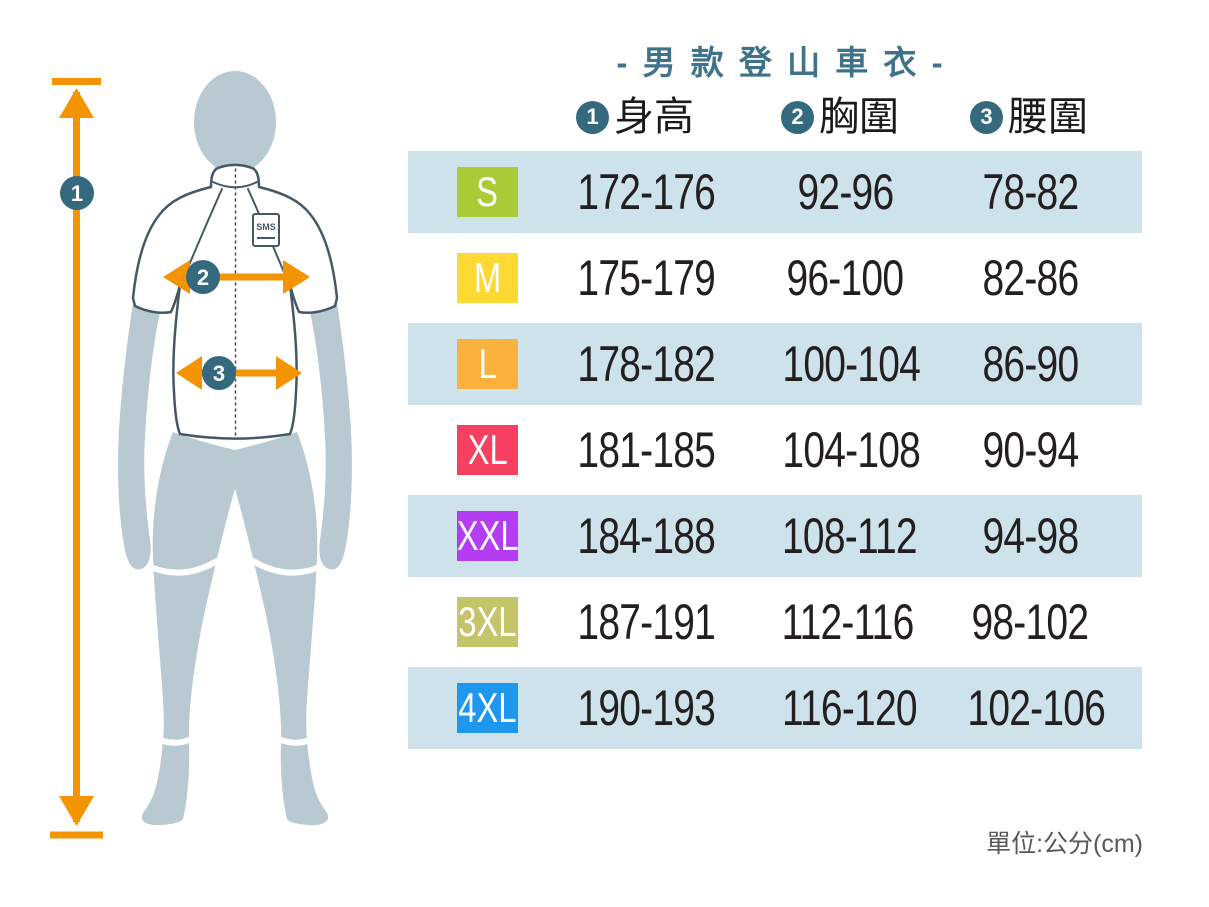 The image size is (1209, 907). Describe the element at coordinates (646, 536) in the screenshot. I see `height-value: 184-188` at that location.